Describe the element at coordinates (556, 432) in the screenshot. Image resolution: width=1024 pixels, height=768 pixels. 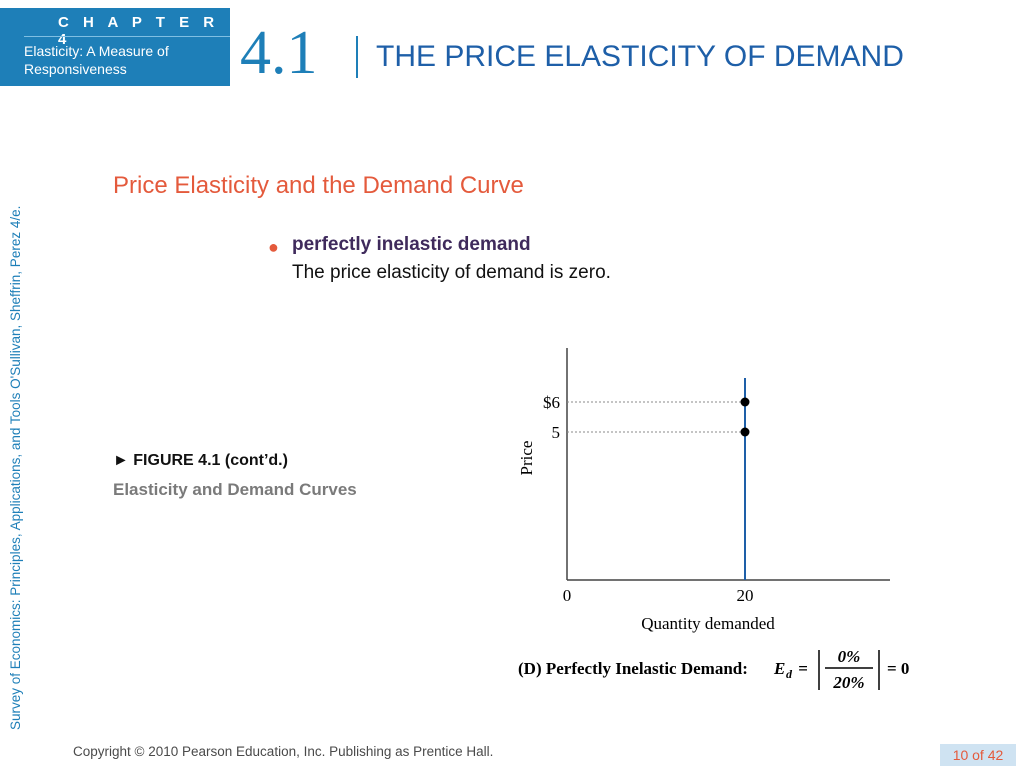
I see `y-tick-5: 5` at that location.